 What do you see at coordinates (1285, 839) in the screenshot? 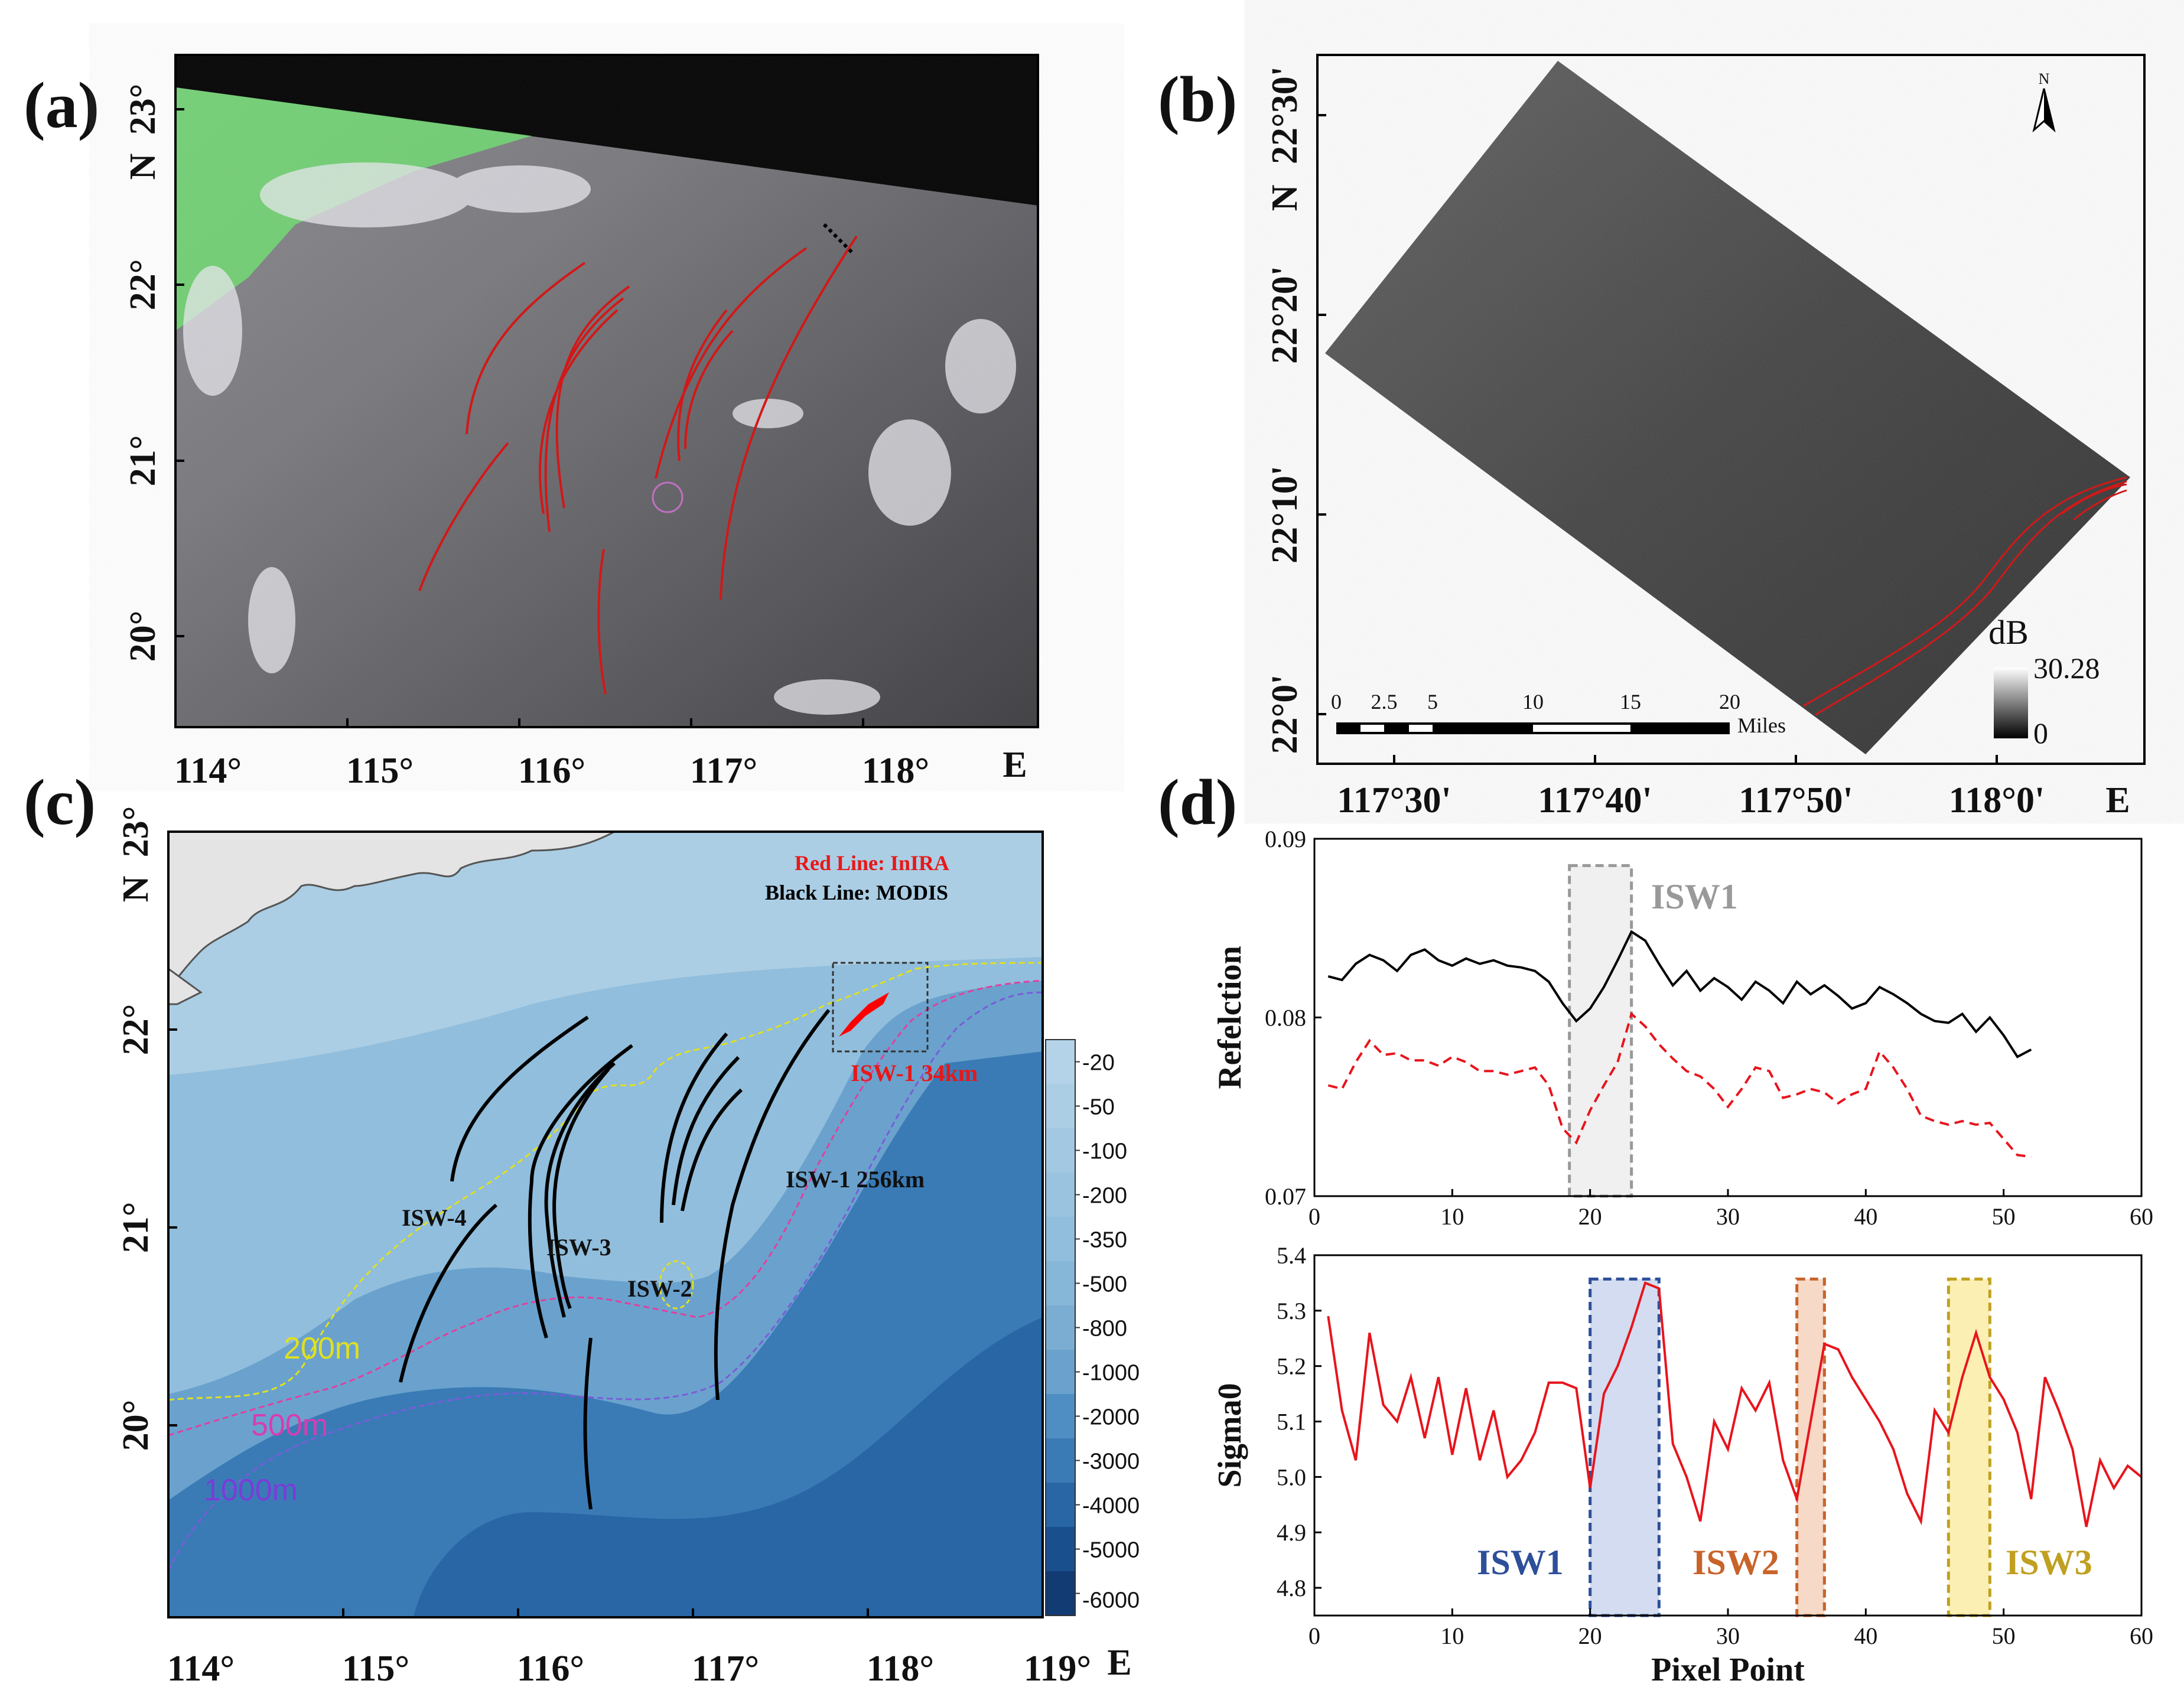
I see `y-tick-label: 0.09` at bounding box center [1285, 839].